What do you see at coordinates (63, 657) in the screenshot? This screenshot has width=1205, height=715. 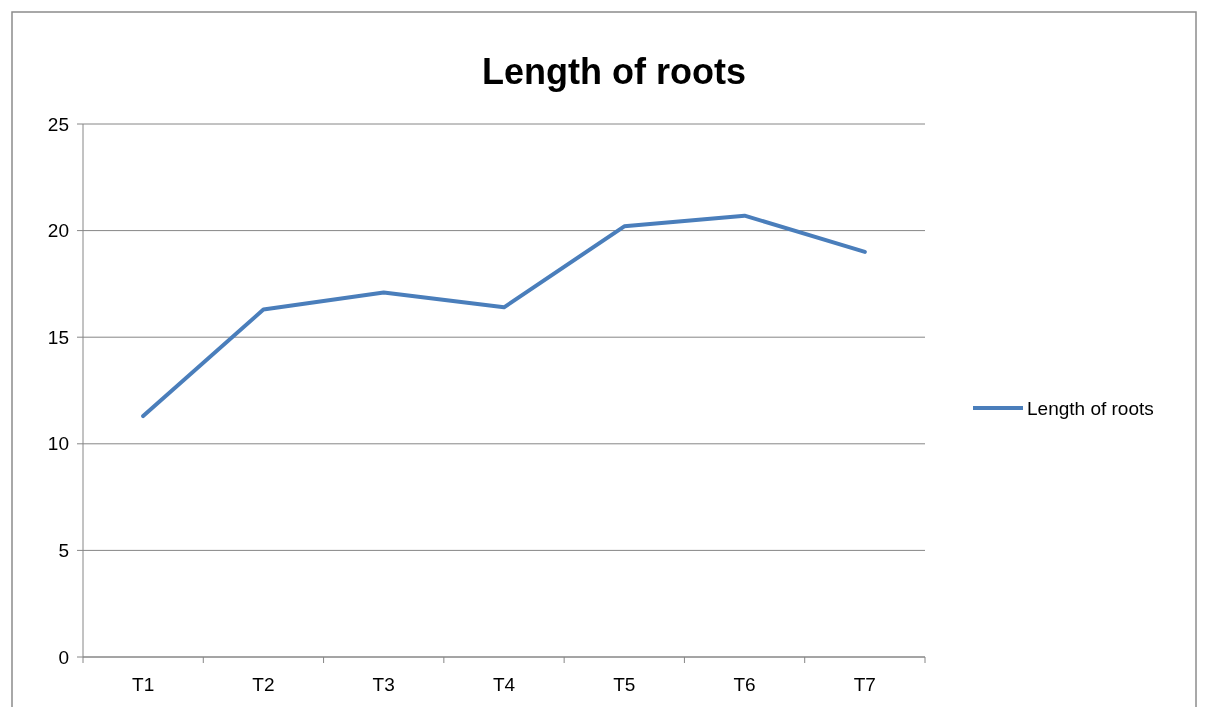 I see `y-tick-label: 0` at bounding box center [63, 657].